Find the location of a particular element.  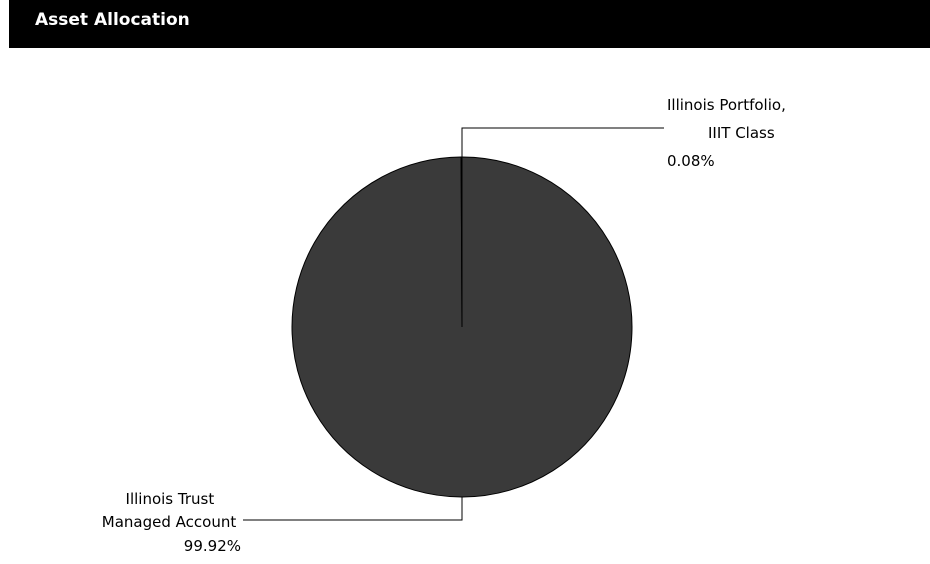

leader-line-trust is located at coordinates (353, 509).